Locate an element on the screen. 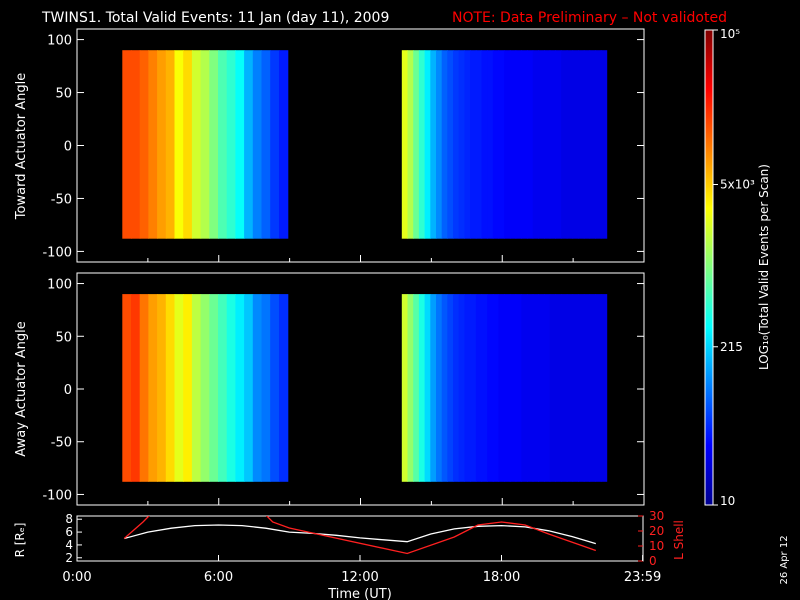  colorbar-tick-label: 215 is located at coordinates (731, 347).